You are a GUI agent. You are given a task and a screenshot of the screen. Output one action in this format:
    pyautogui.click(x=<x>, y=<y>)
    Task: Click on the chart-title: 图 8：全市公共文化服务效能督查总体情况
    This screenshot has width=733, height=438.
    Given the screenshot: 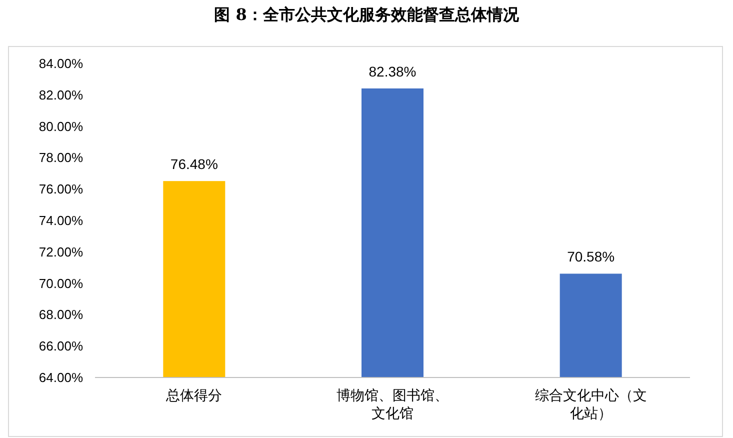 What is the action you would take?
    pyautogui.click(x=366, y=15)
    